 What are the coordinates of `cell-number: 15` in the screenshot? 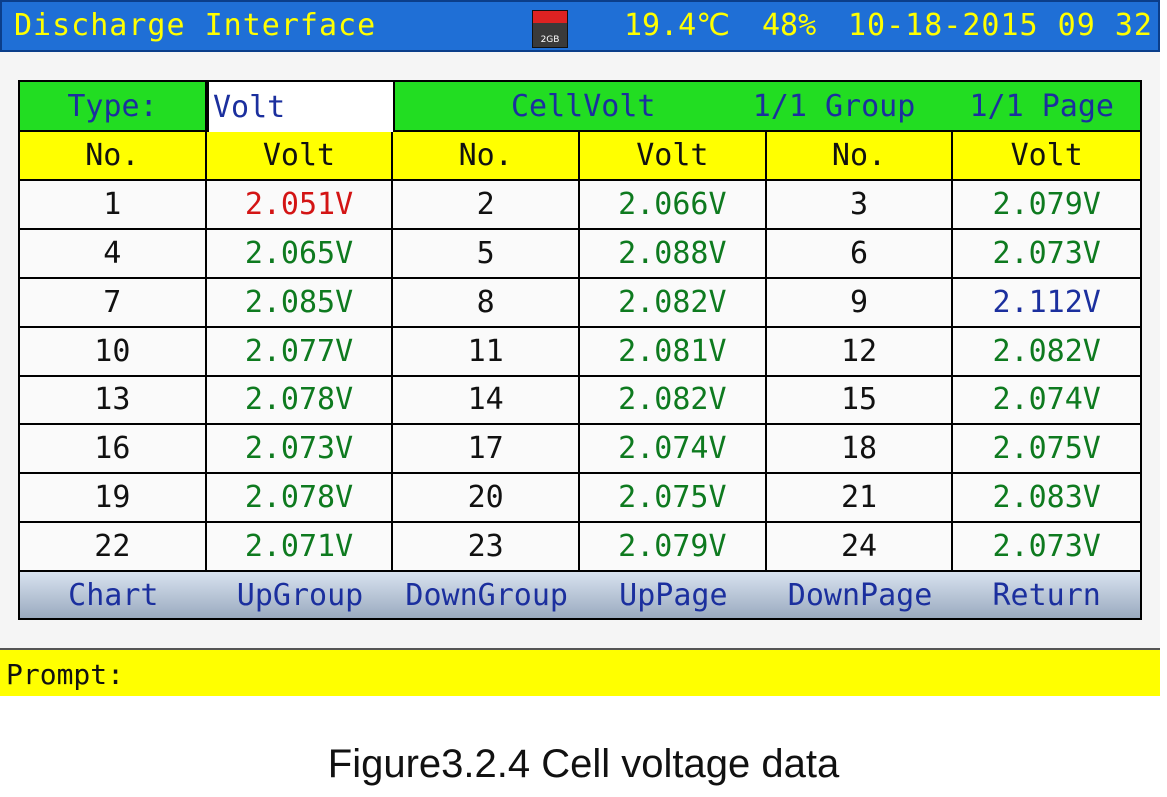 It's located at (860, 401).